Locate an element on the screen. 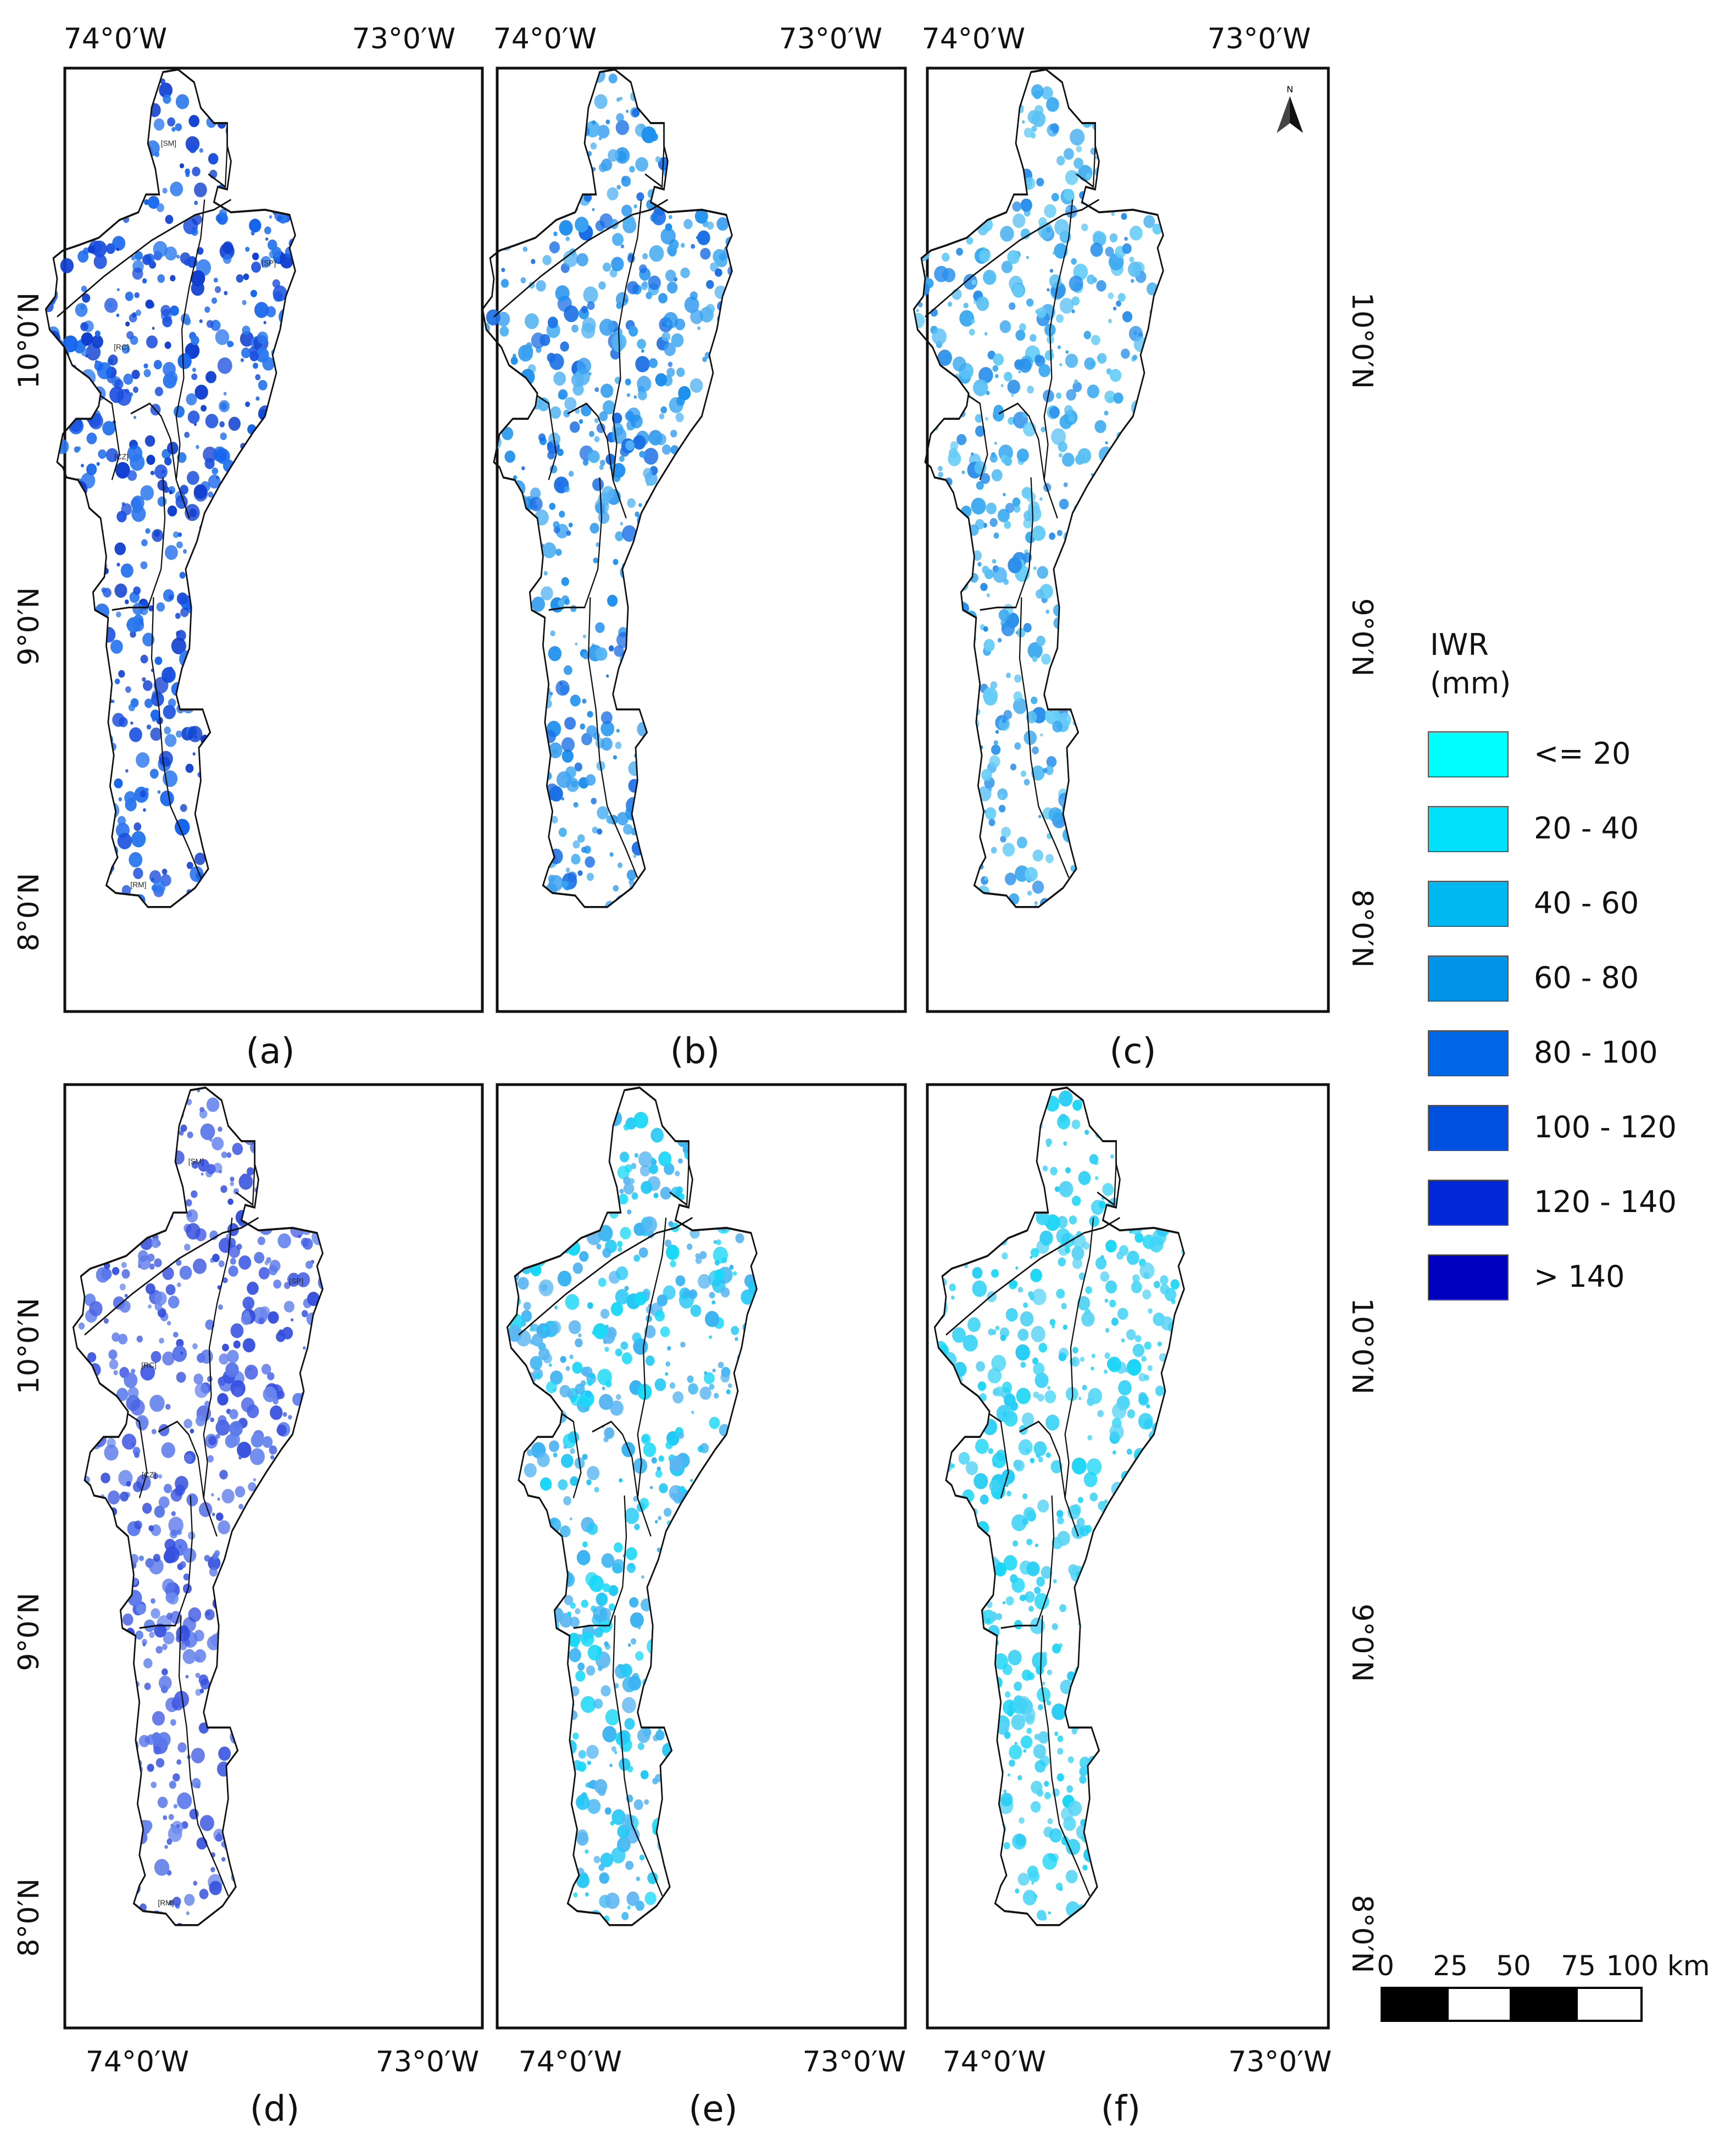 This screenshot has width=1736, height=2134. panel-label-e: (e) is located at coordinates (713, 2109).